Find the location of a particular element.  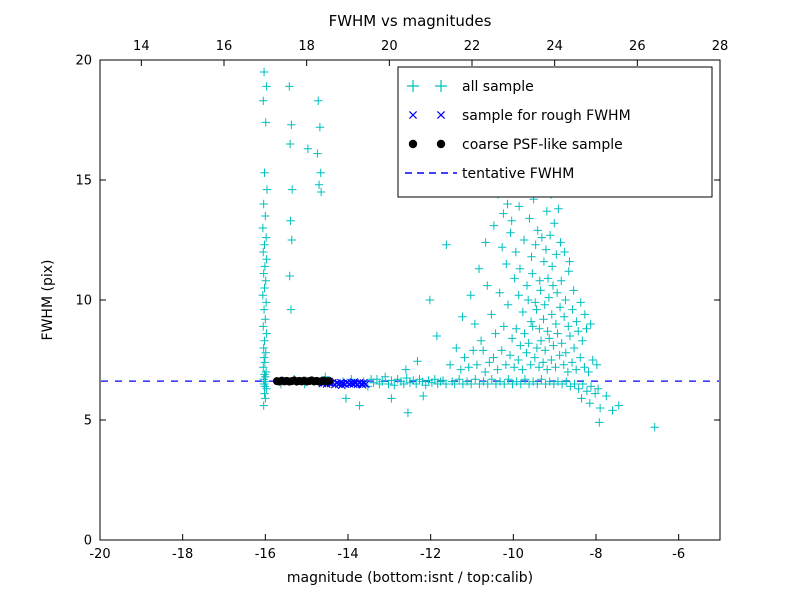

legend-item-rough-fwhm: sample for rough FWHM is located at coordinates (519, 116).